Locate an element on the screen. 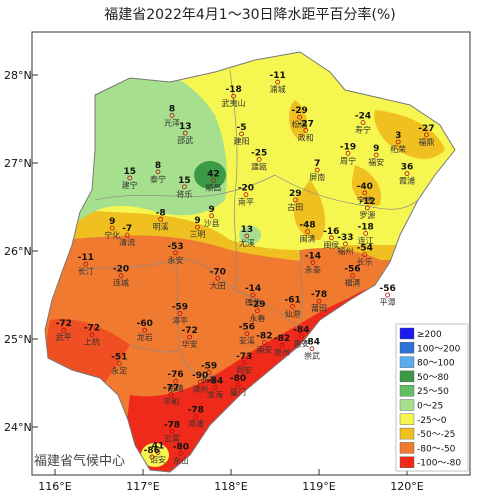  station-name: 长泰 is located at coordinates (209, 379).